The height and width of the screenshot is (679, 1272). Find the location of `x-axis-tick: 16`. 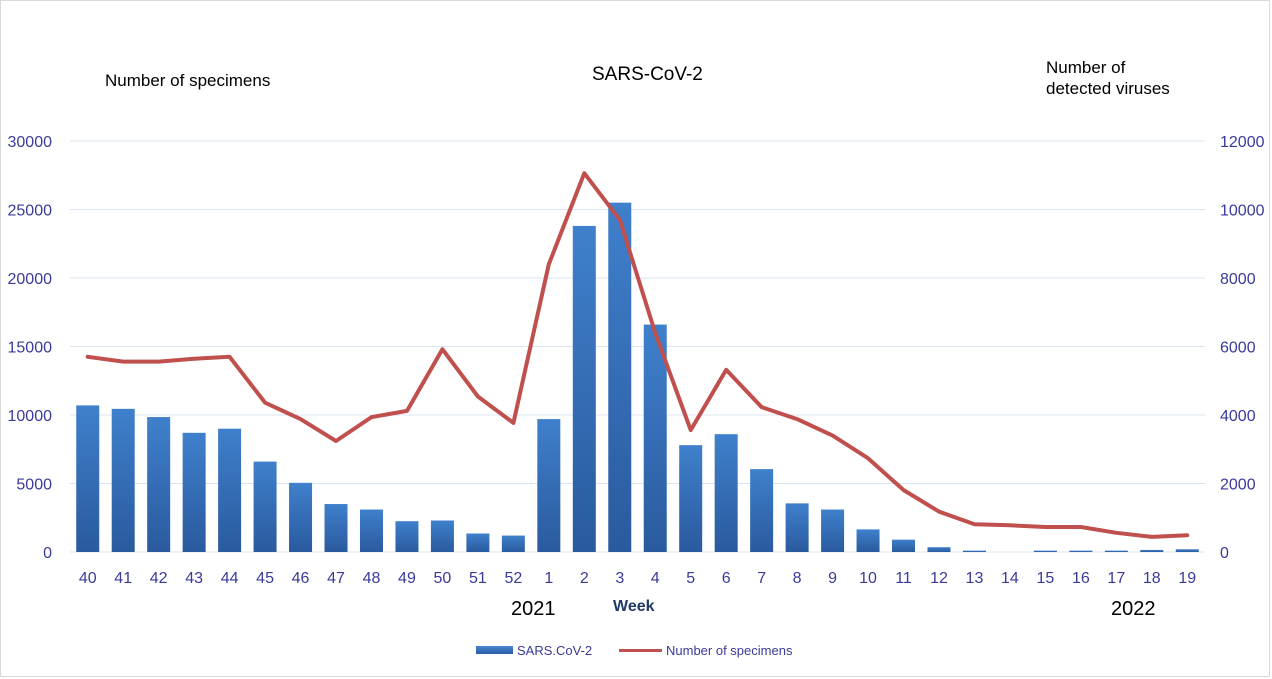

x-axis-tick: 16 is located at coordinates (1081, 578).